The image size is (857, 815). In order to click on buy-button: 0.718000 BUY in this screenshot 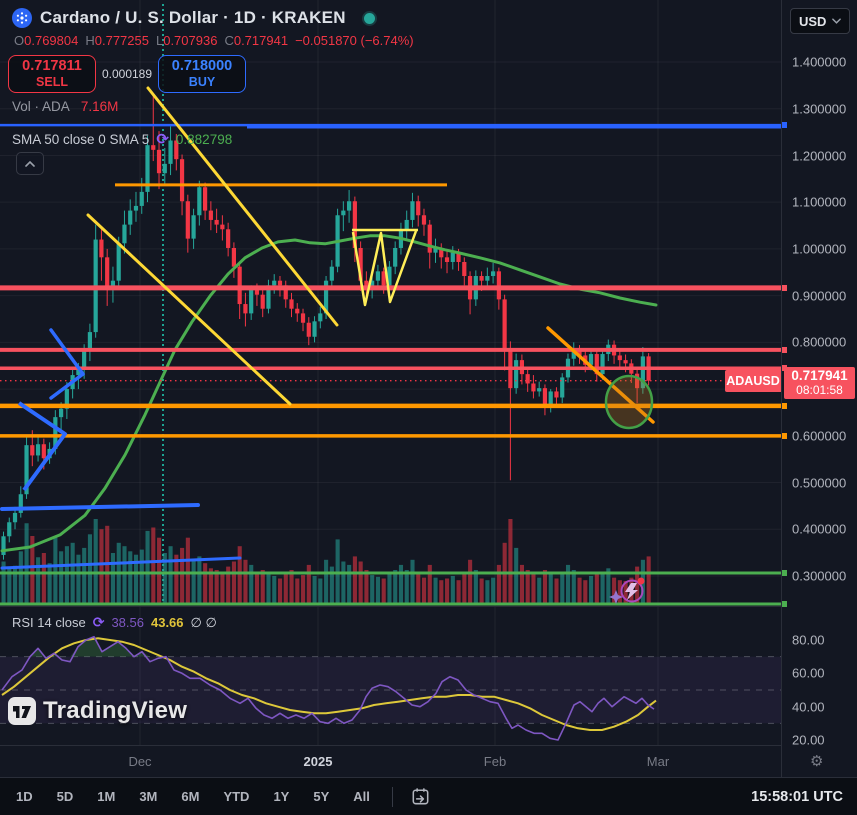, I will do `click(202, 74)`.